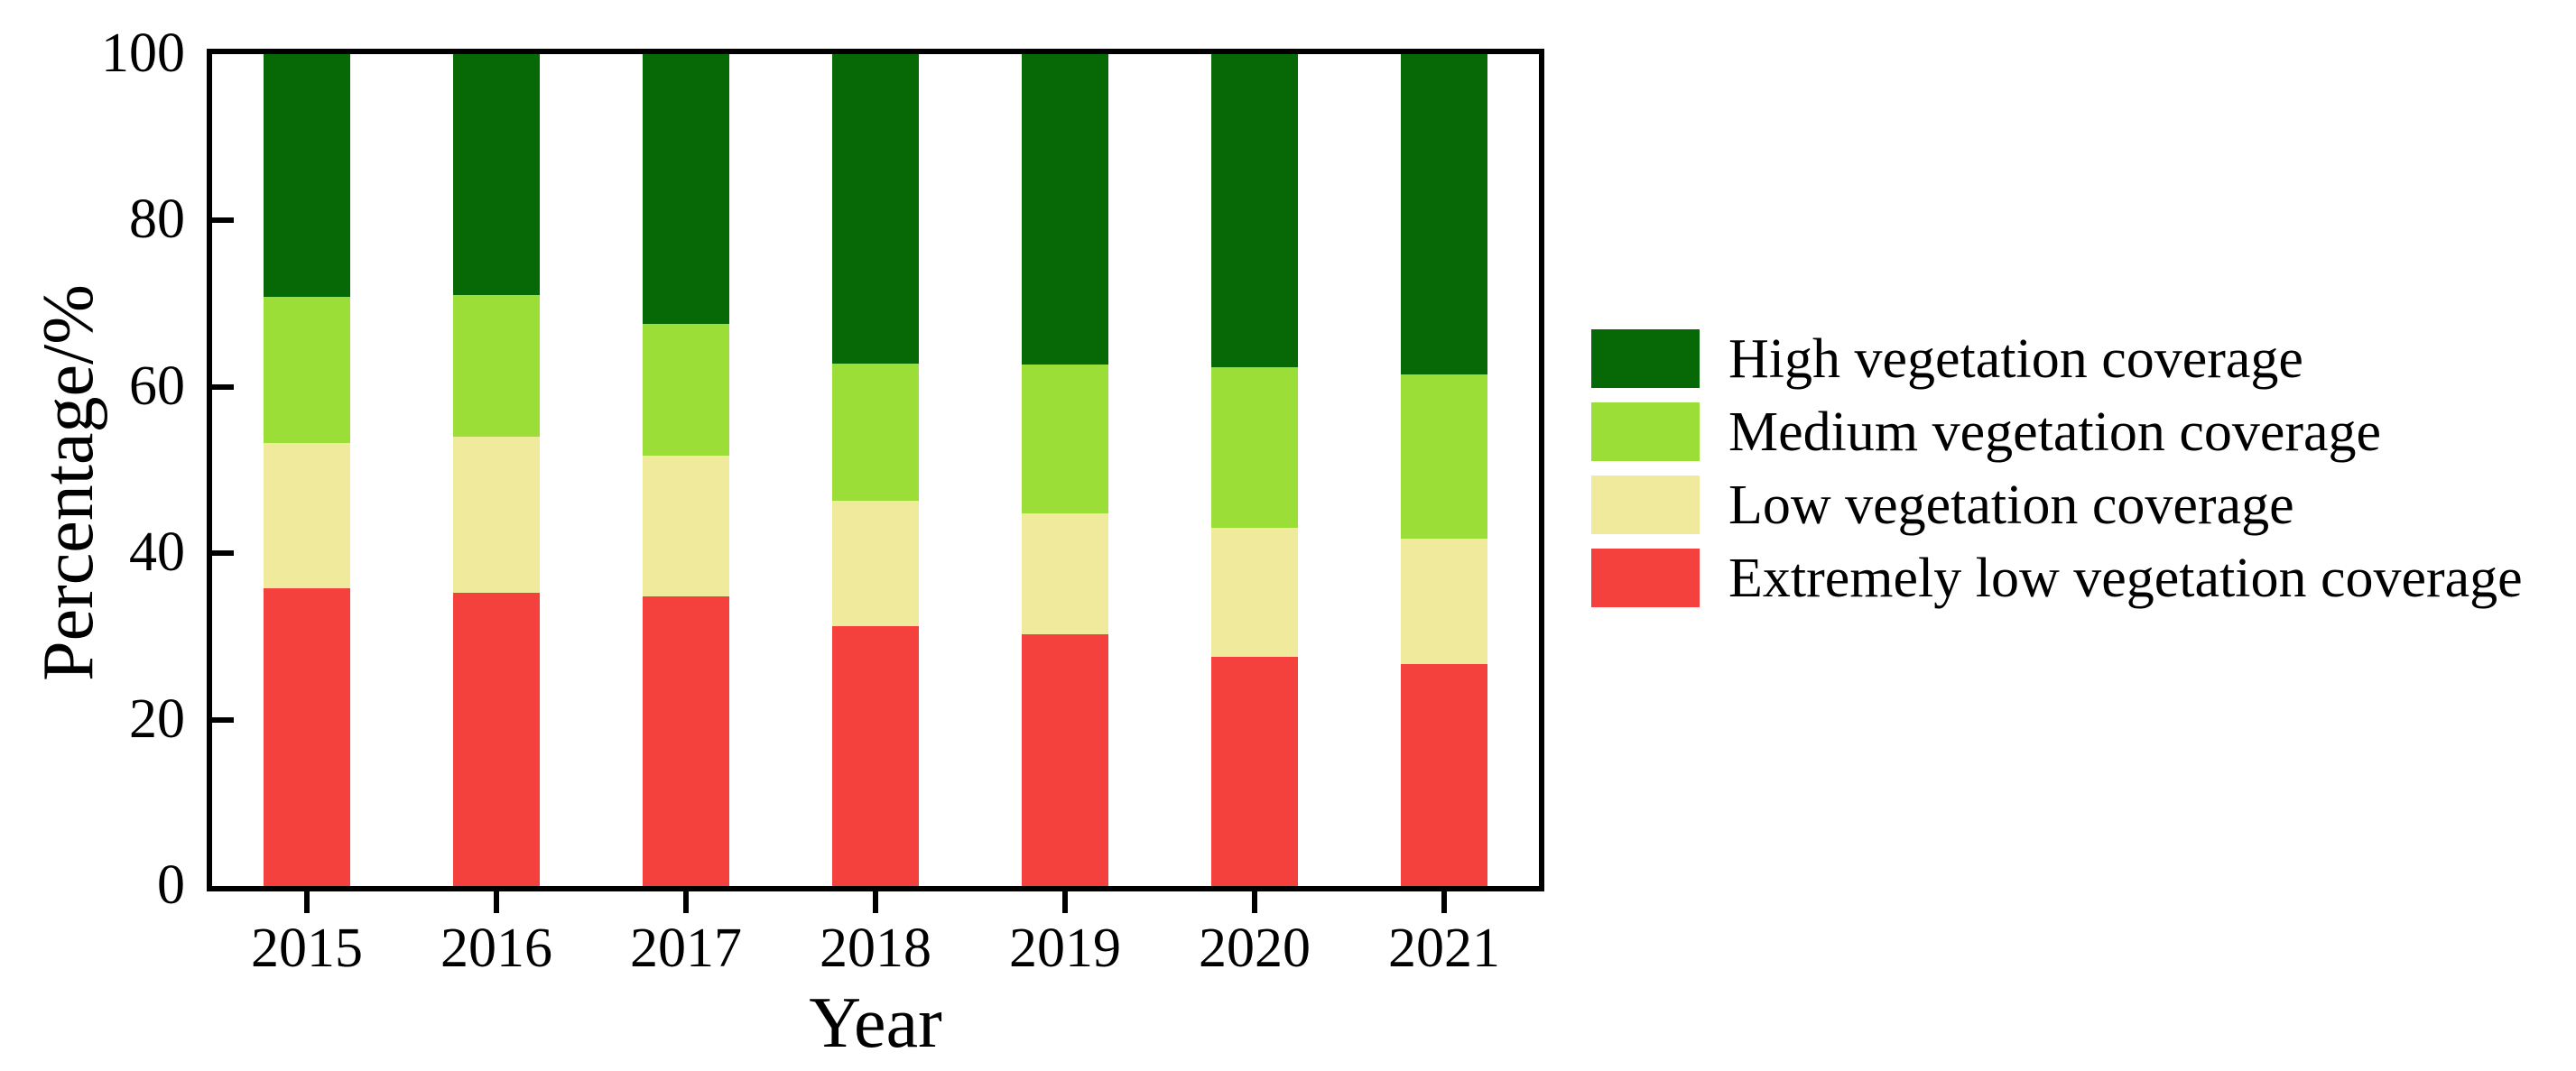 The image size is (2576, 1071). What do you see at coordinates (1065, 902) in the screenshot?
I see `x-tick-2019` at bounding box center [1065, 902].